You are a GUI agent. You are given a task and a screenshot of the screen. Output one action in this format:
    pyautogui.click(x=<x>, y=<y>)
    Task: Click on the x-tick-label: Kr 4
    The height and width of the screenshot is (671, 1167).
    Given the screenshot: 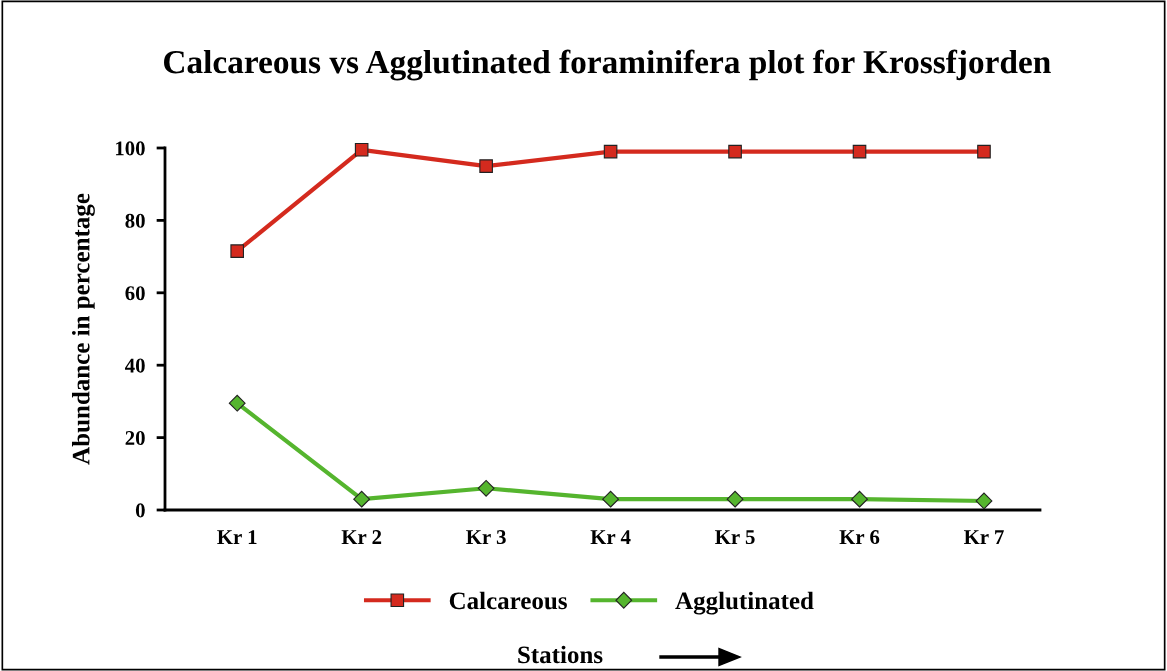 What is the action you would take?
    pyautogui.click(x=610, y=537)
    